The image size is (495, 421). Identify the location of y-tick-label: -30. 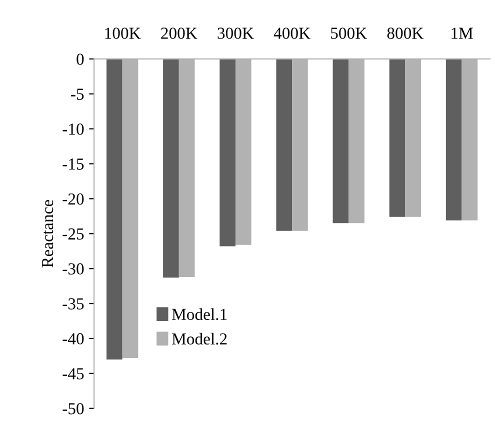
(73, 269).